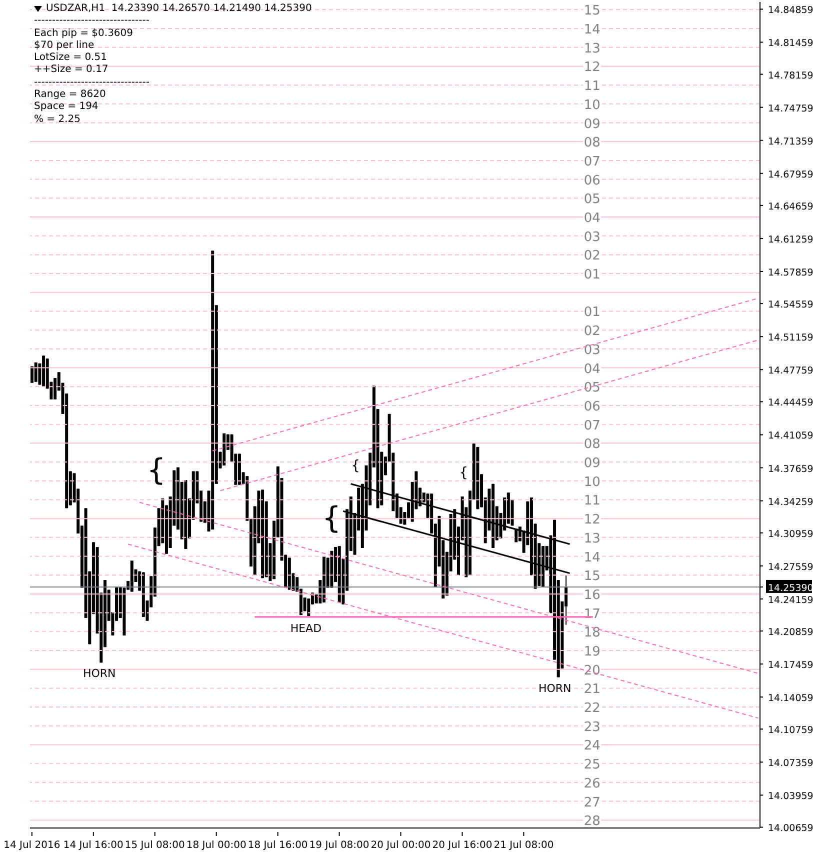  I want to click on y-tick-label: 14.10759, so click(790, 730).